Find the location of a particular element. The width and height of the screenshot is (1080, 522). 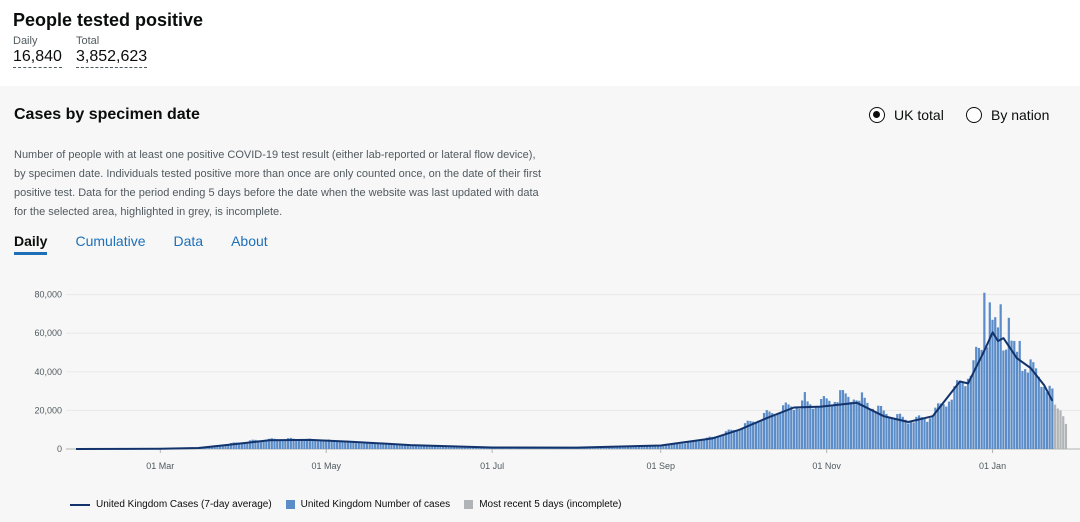

total-label: Total is located at coordinates (88, 41).